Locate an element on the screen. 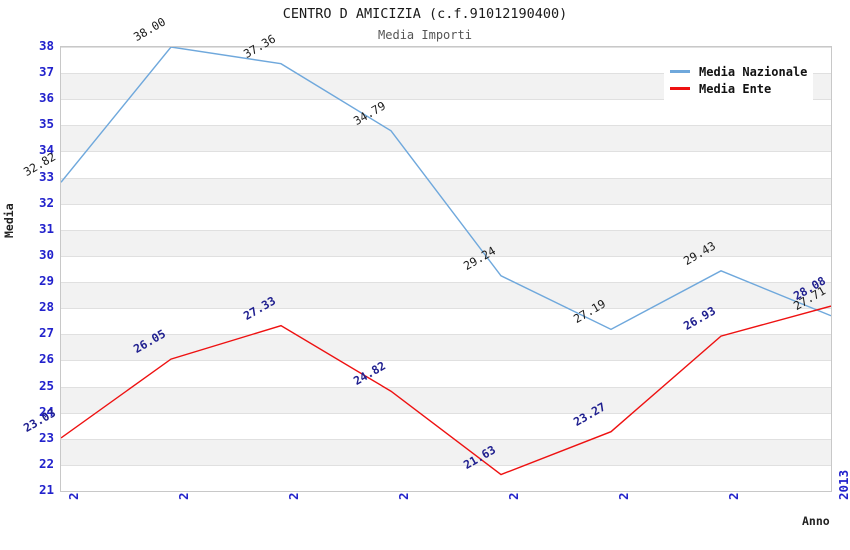 This screenshot has height=550, width=850. y-tick-label: 31 is located at coordinates (46, 228).